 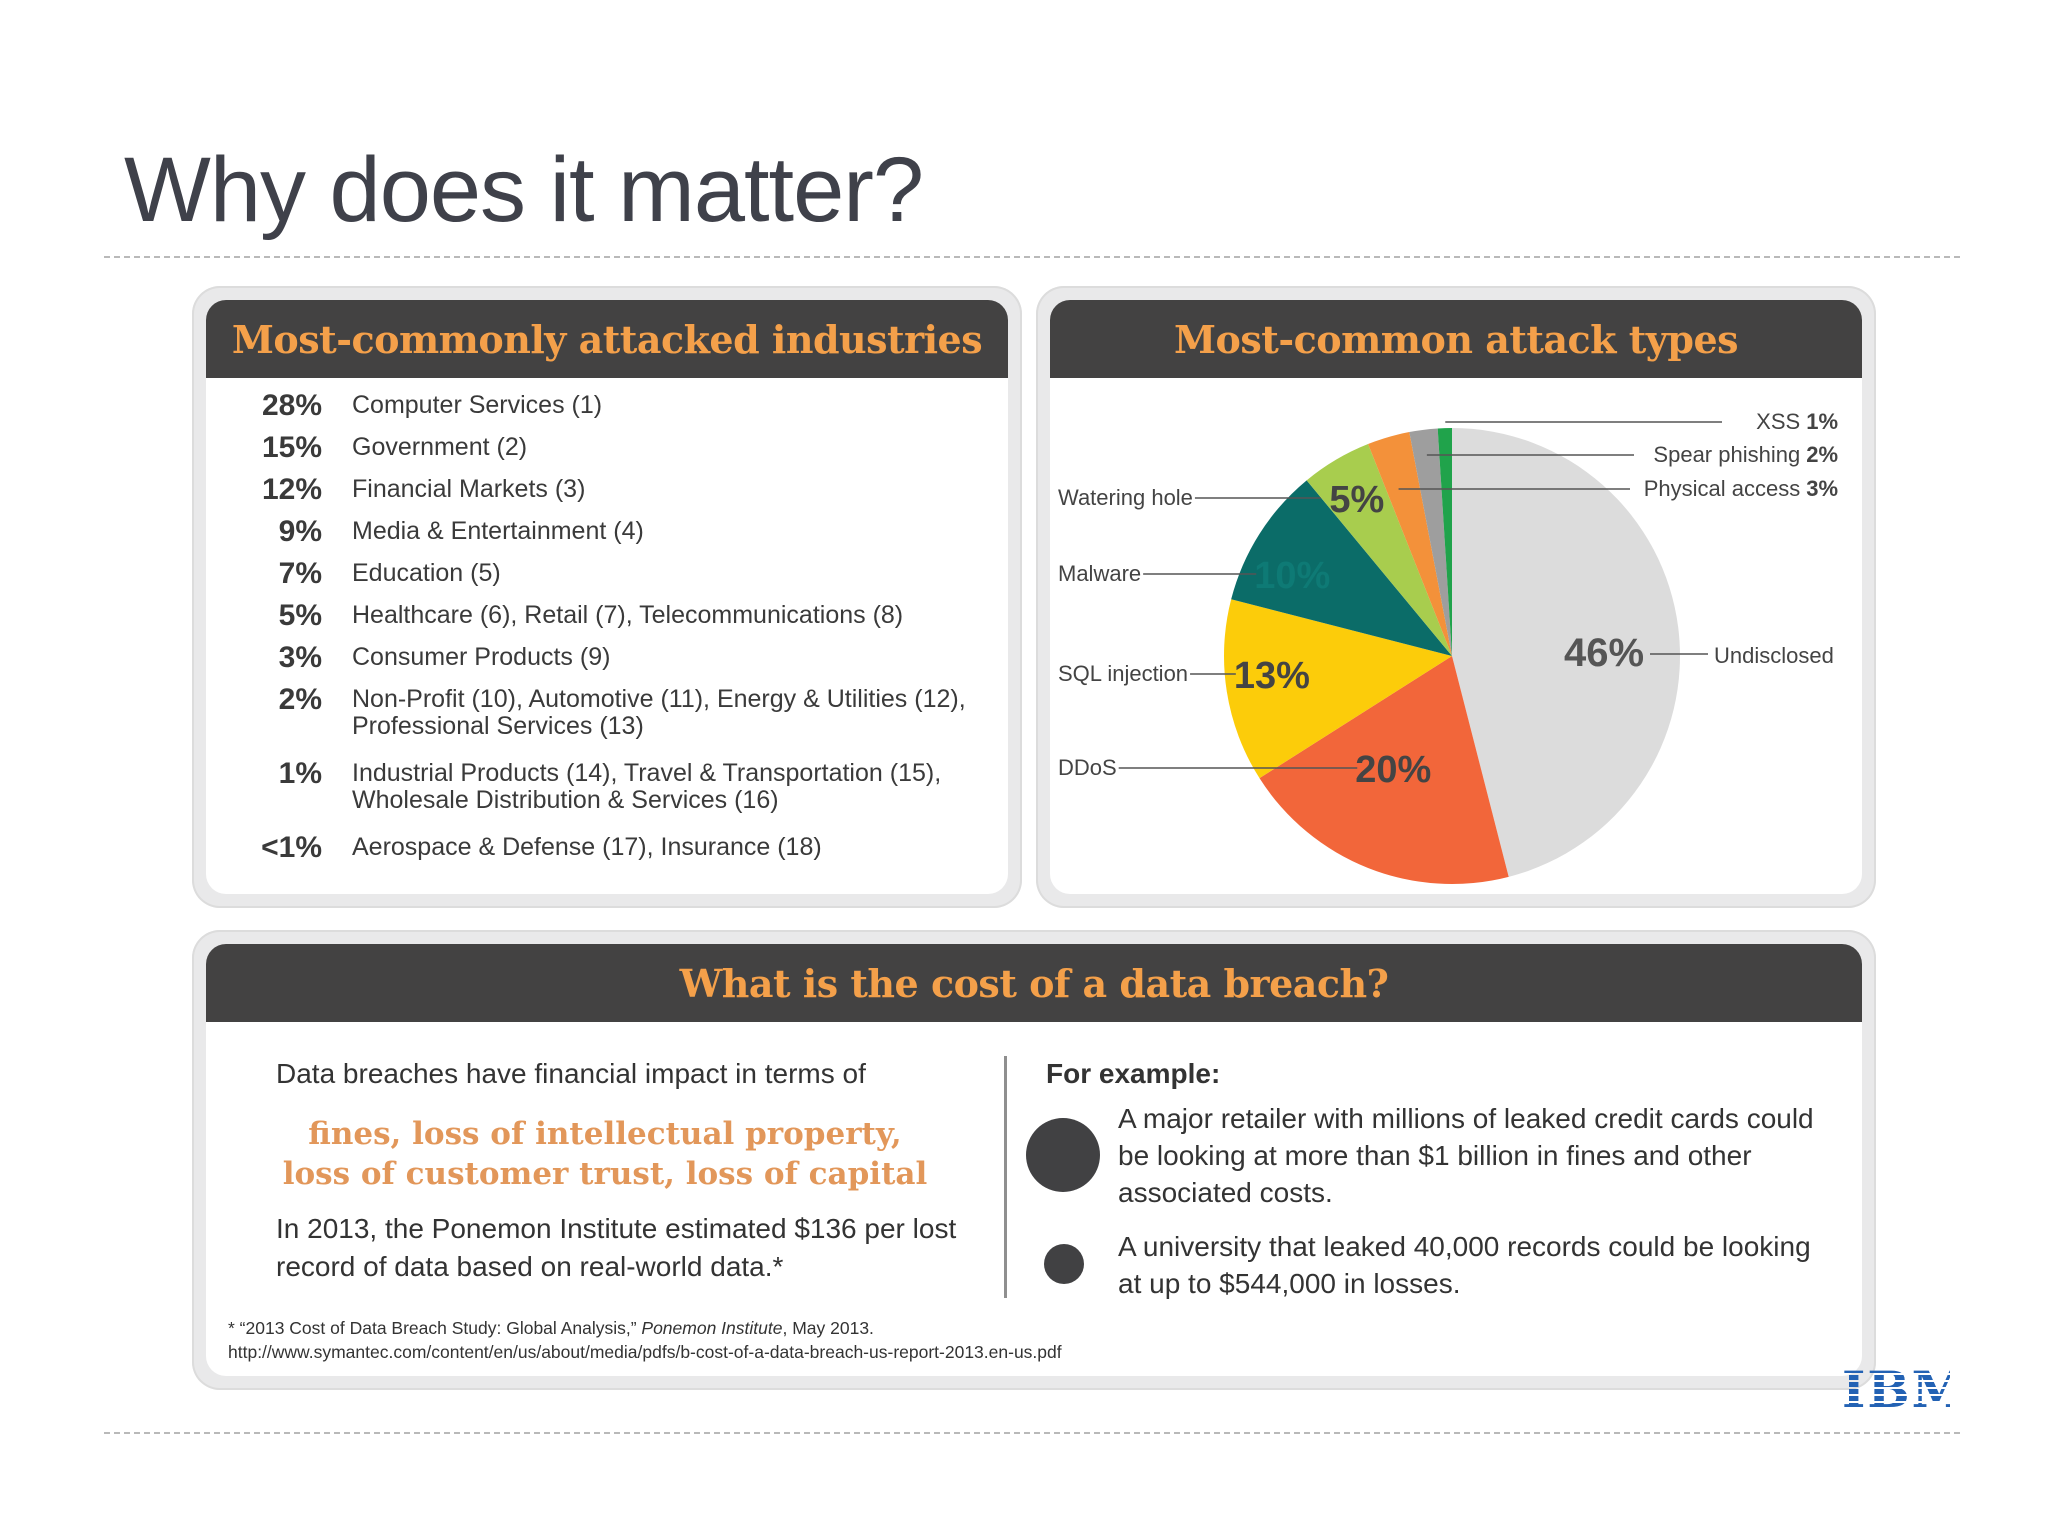 What do you see at coordinates (477, 405) in the screenshot?
I see `industry-names: Computer Services (1)` at bounding box center [477, 405].